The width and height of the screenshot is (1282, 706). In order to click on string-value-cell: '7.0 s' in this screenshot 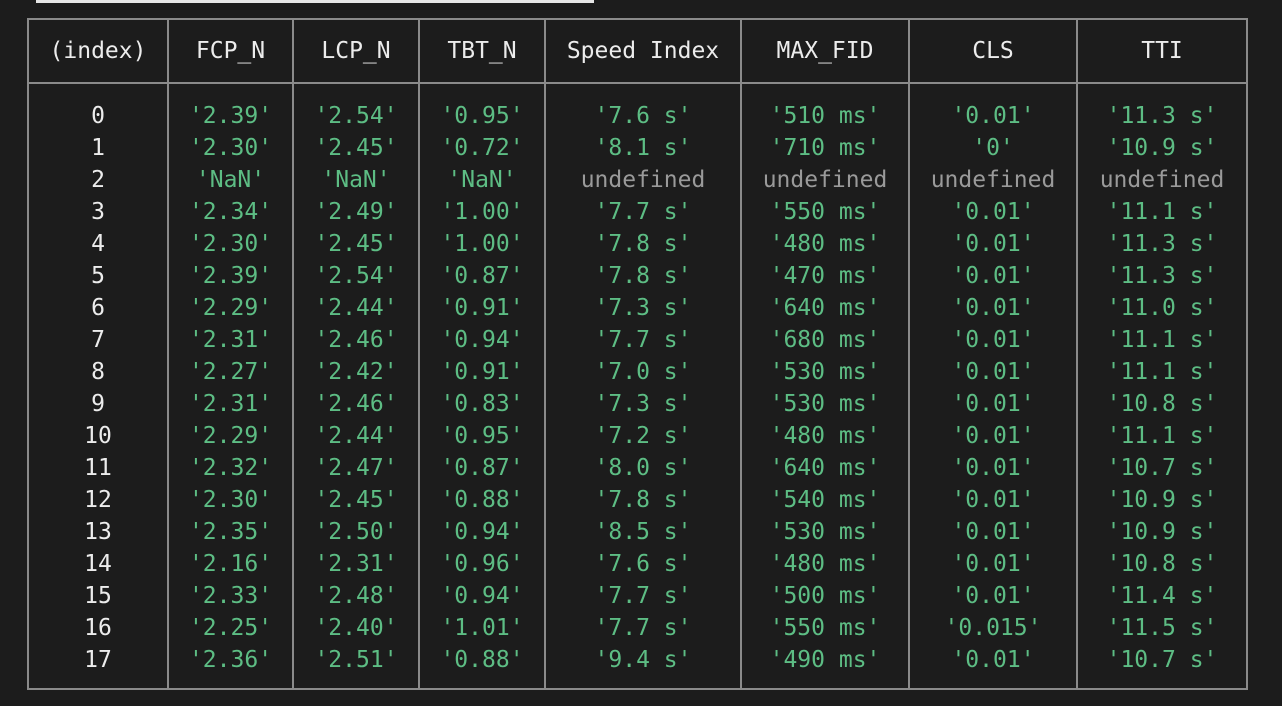, I will do `click(643, 372)`.